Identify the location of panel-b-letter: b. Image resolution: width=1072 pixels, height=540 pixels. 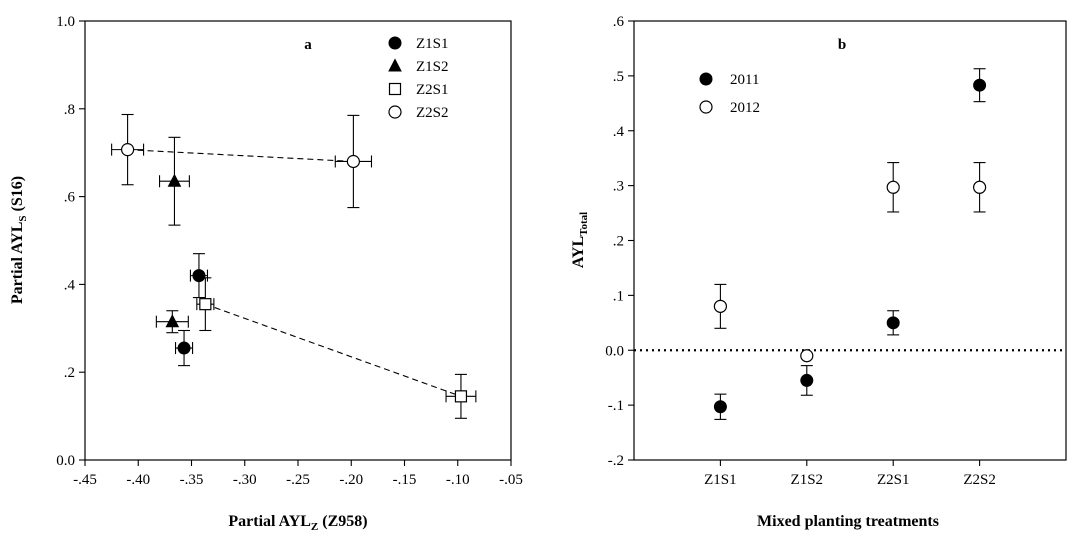
(842, 45).